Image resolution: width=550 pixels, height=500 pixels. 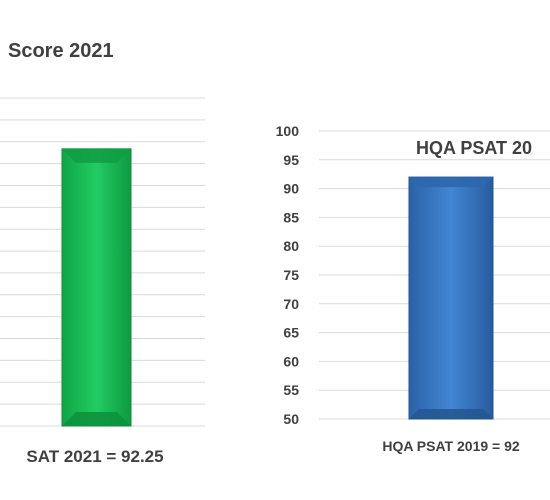 I want to click on right-y-ticks: 50 55 60 65 70 75 80 85 90 95 100, so click(x=288, y=275).